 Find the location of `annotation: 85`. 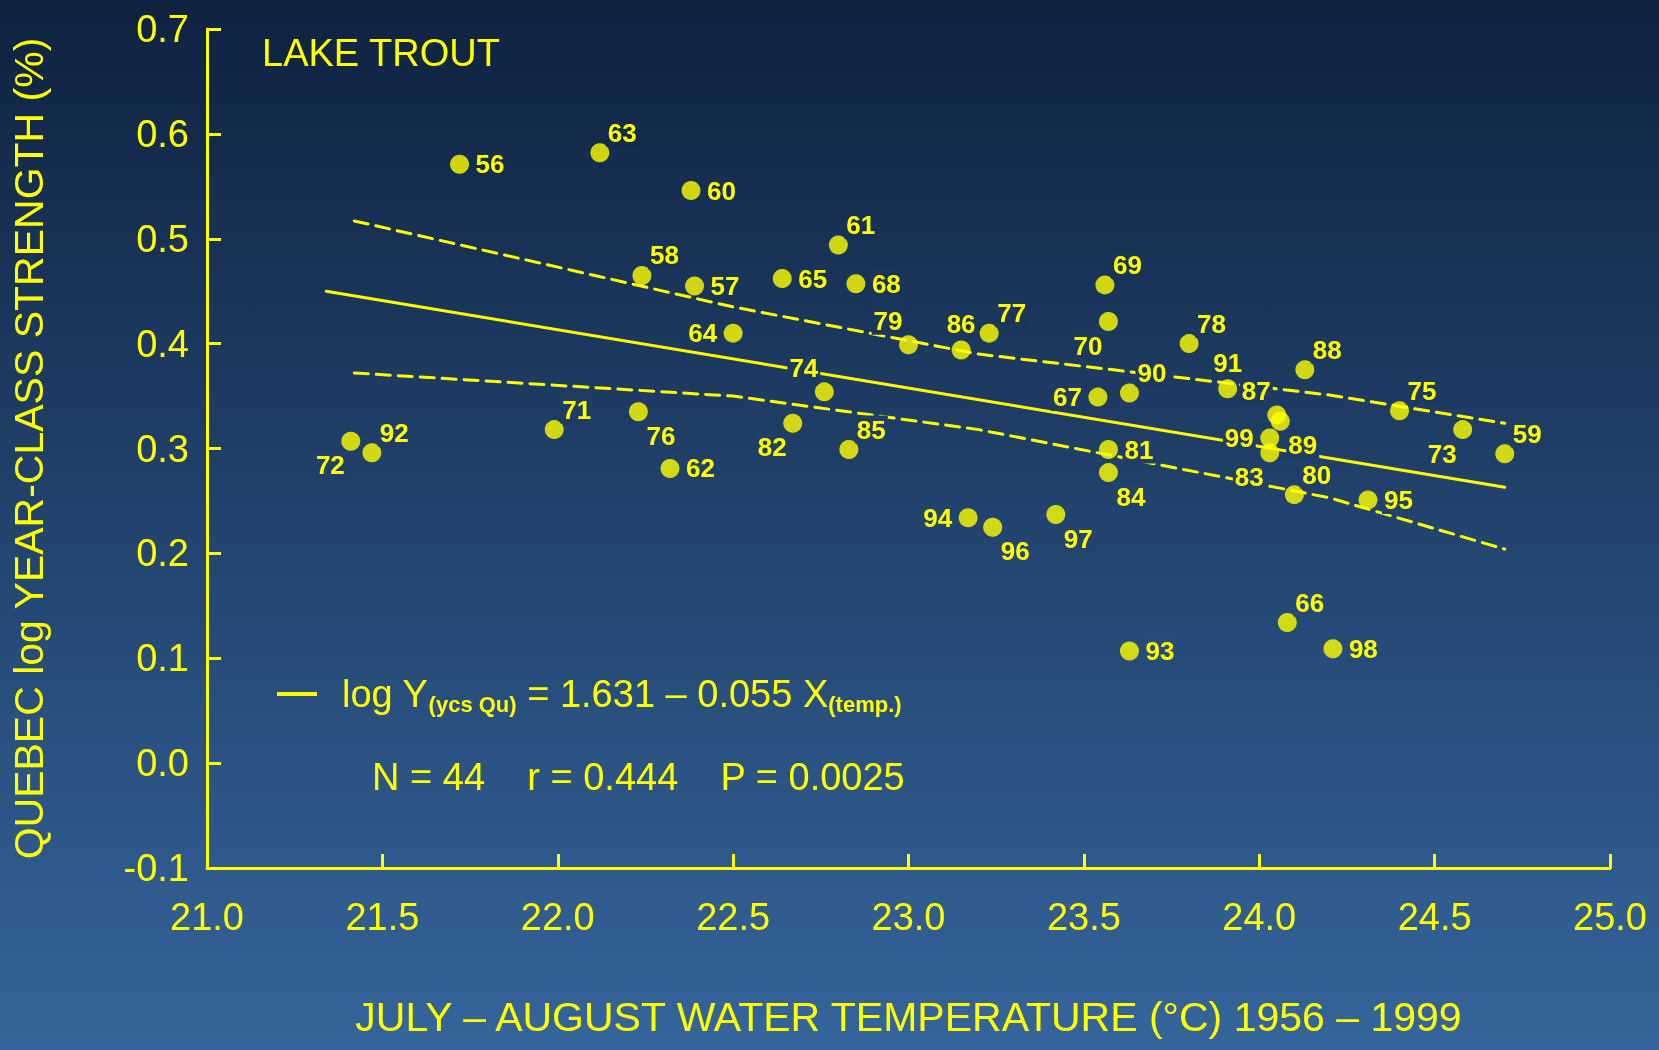

annotation: 85 is located at coordinates (871, 429).